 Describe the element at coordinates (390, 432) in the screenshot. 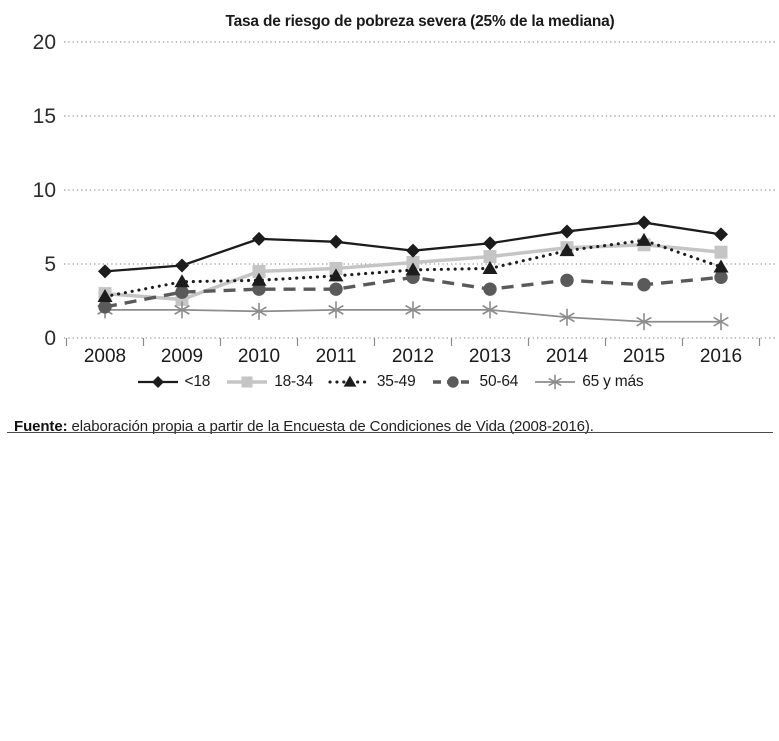

I see `divider-line` at that location.